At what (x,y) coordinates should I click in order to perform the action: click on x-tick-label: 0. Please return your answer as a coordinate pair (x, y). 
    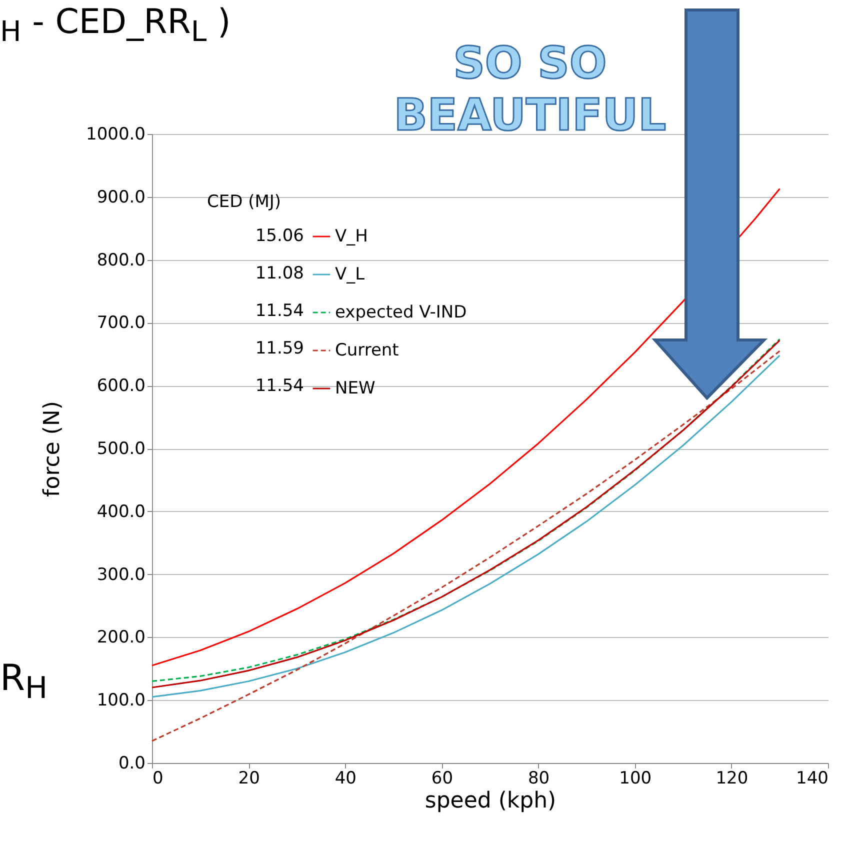
    Looking at the image, I should click on (158, 778).